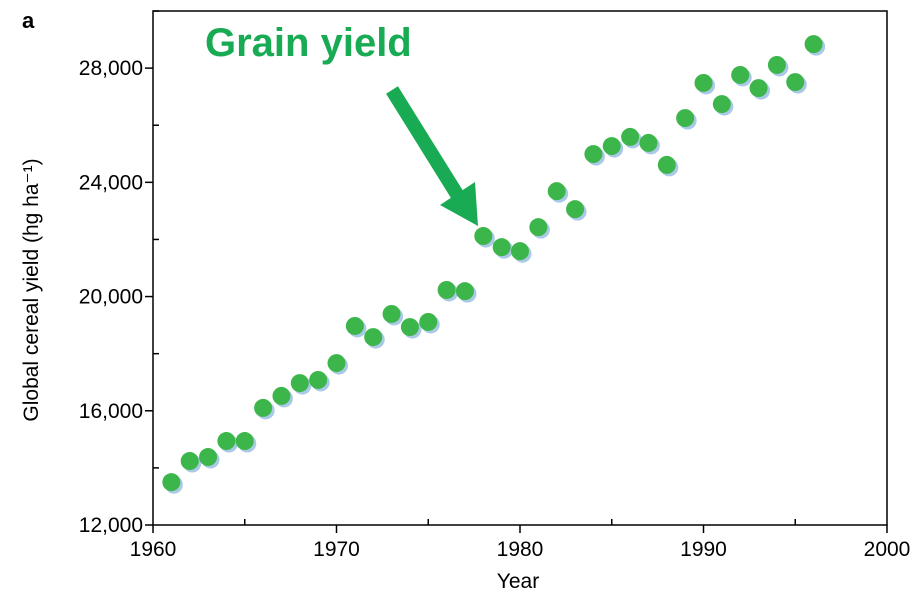 The height and width of the screenshot is (596, 916). I want to click on y-tick-label: 24,000, so click(111, 182).